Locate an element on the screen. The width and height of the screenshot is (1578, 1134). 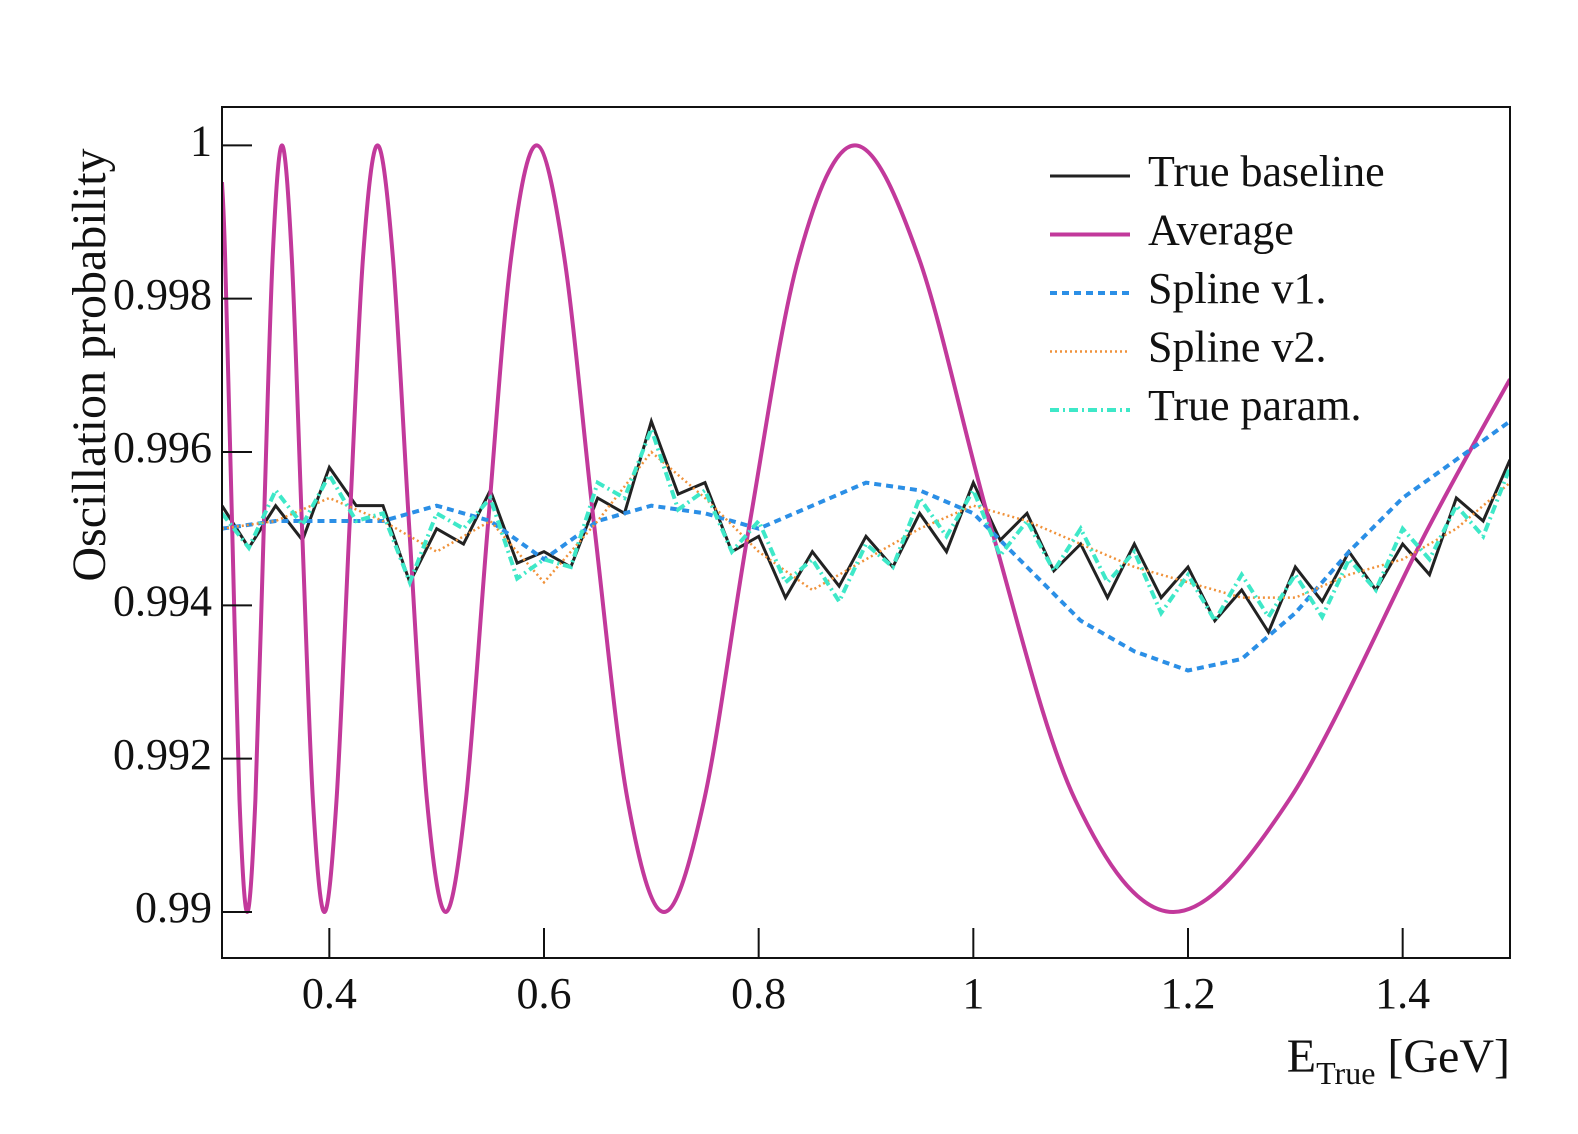
legend-label: Spline v2. is located at coordinates (1237, 347).